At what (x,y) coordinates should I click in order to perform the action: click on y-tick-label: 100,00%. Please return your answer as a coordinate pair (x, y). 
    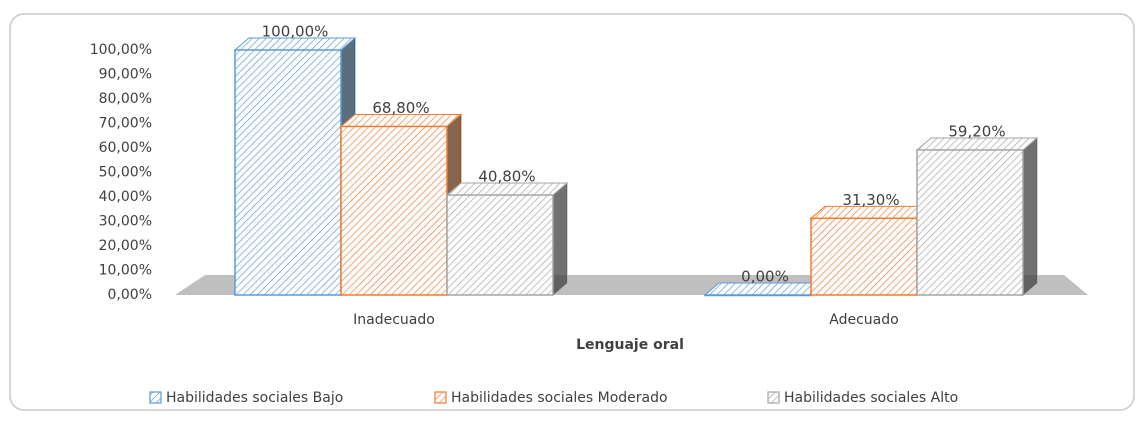
    Looking at the image, I should click on (121, 50).